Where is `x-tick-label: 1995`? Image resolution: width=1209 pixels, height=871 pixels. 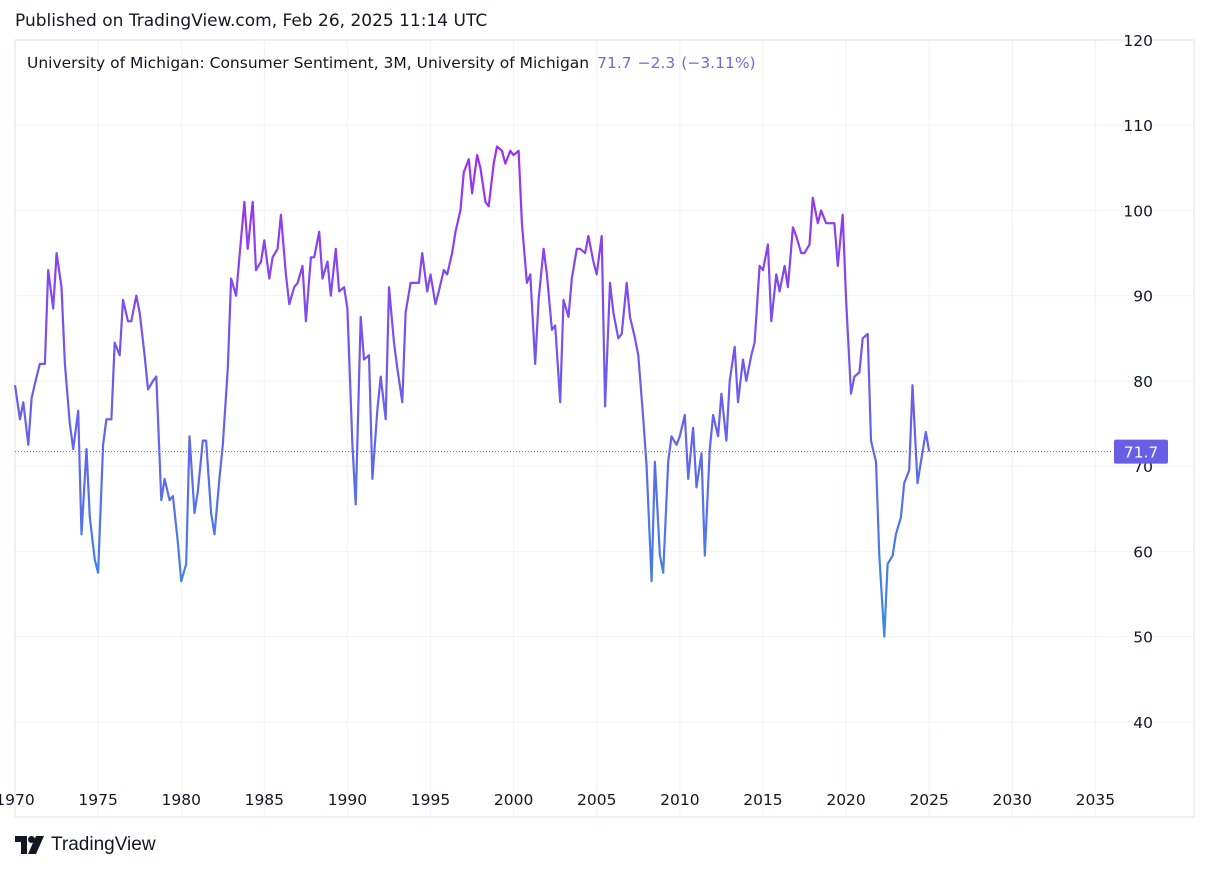
x-tick-label: 1995 is located at coordinates (430, 800).